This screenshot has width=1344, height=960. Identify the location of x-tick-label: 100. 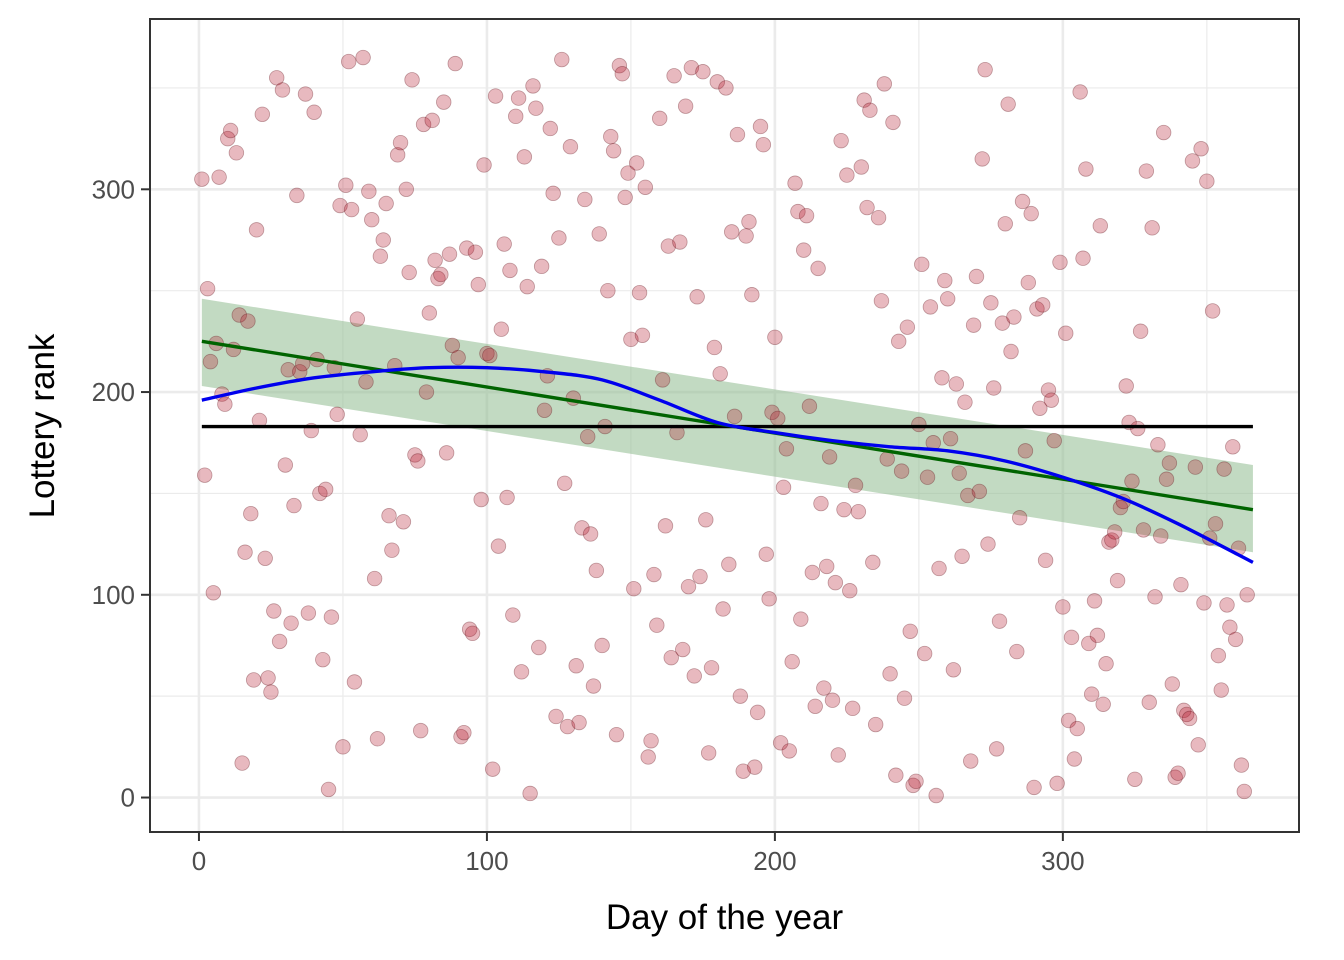
(486, 861).